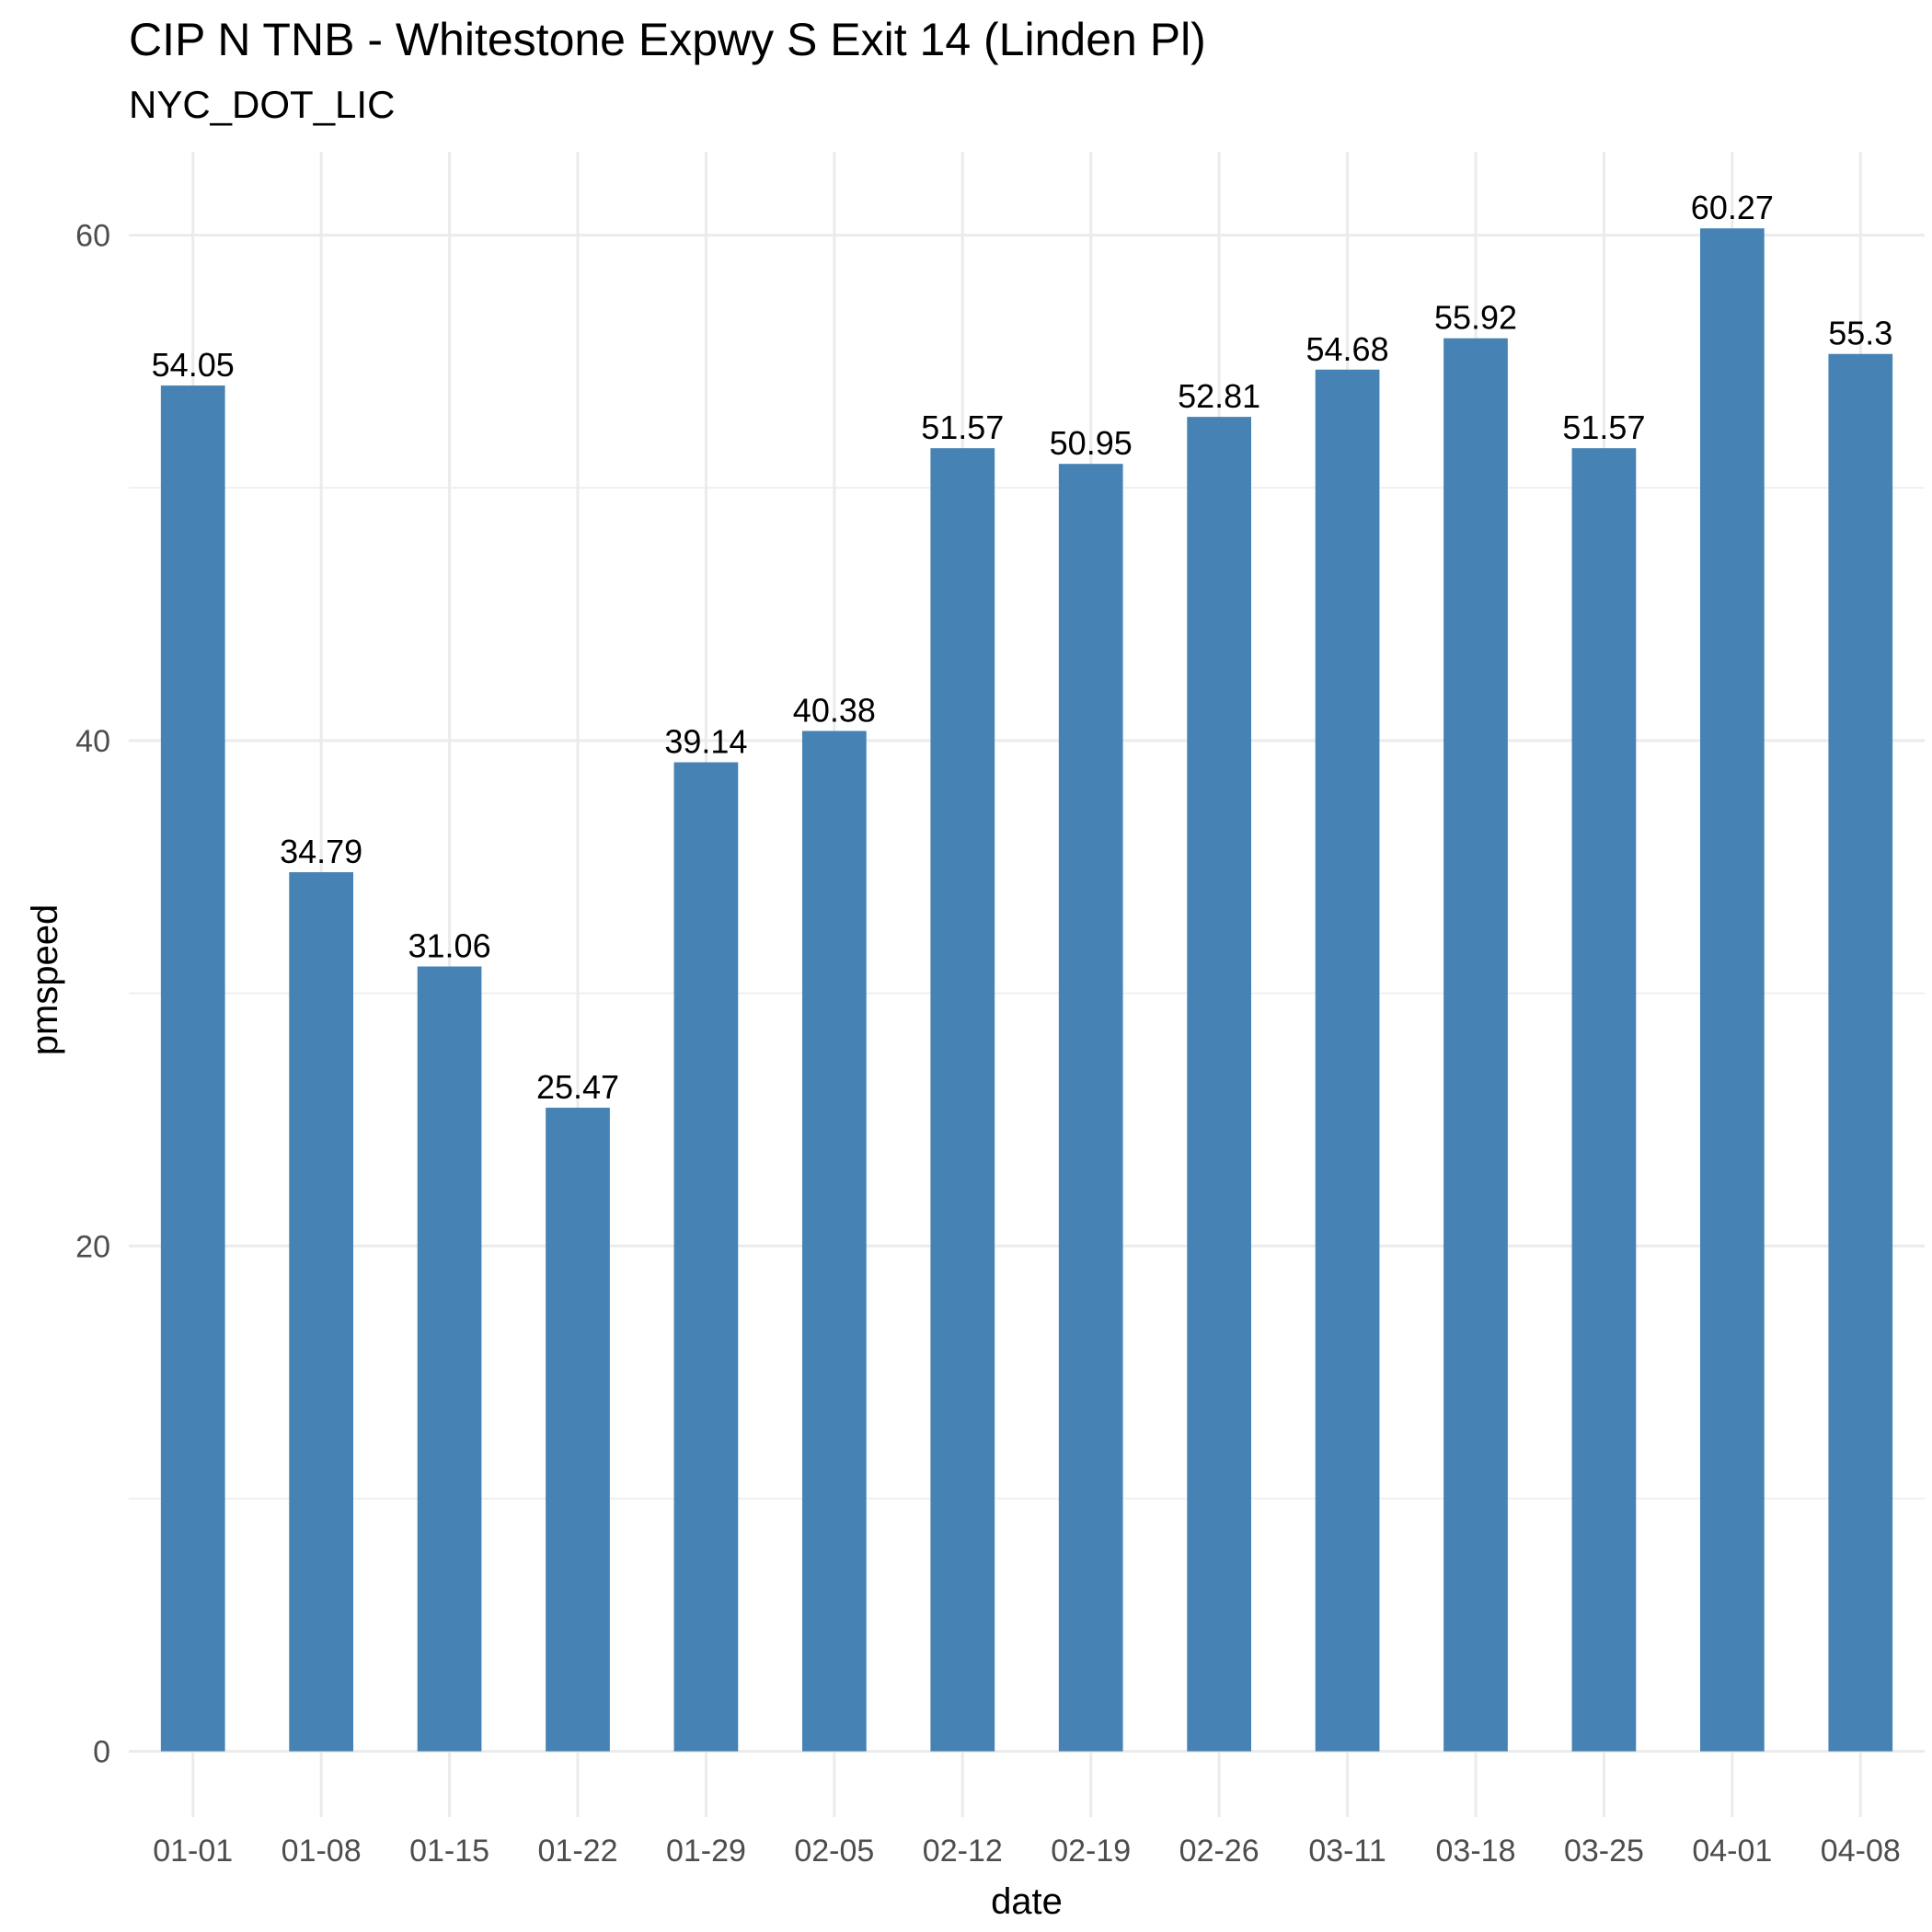  I want to click on bar-value-label: 25.47, so click(577, 1087).